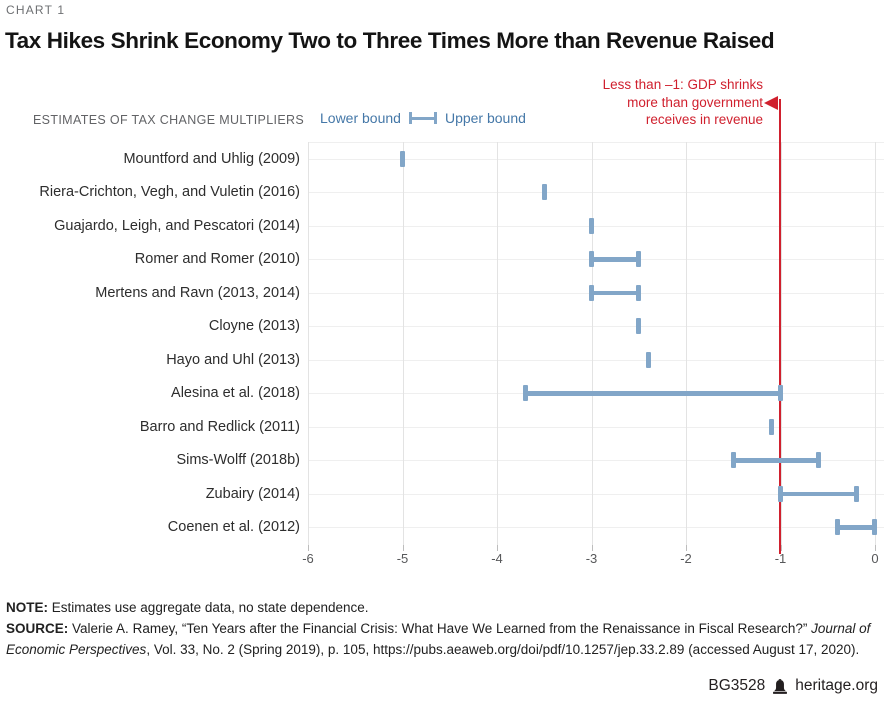  Describe the element at coordinates (771, 103) in the screenshot. I see `left-arrow-icon` at that location.